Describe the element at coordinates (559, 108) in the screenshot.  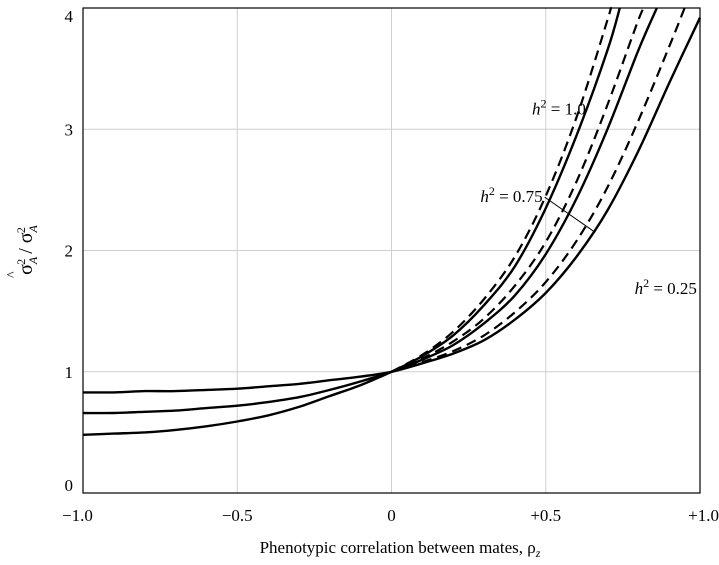
I see `curve-annotation: h2 = 1.0` at that location.